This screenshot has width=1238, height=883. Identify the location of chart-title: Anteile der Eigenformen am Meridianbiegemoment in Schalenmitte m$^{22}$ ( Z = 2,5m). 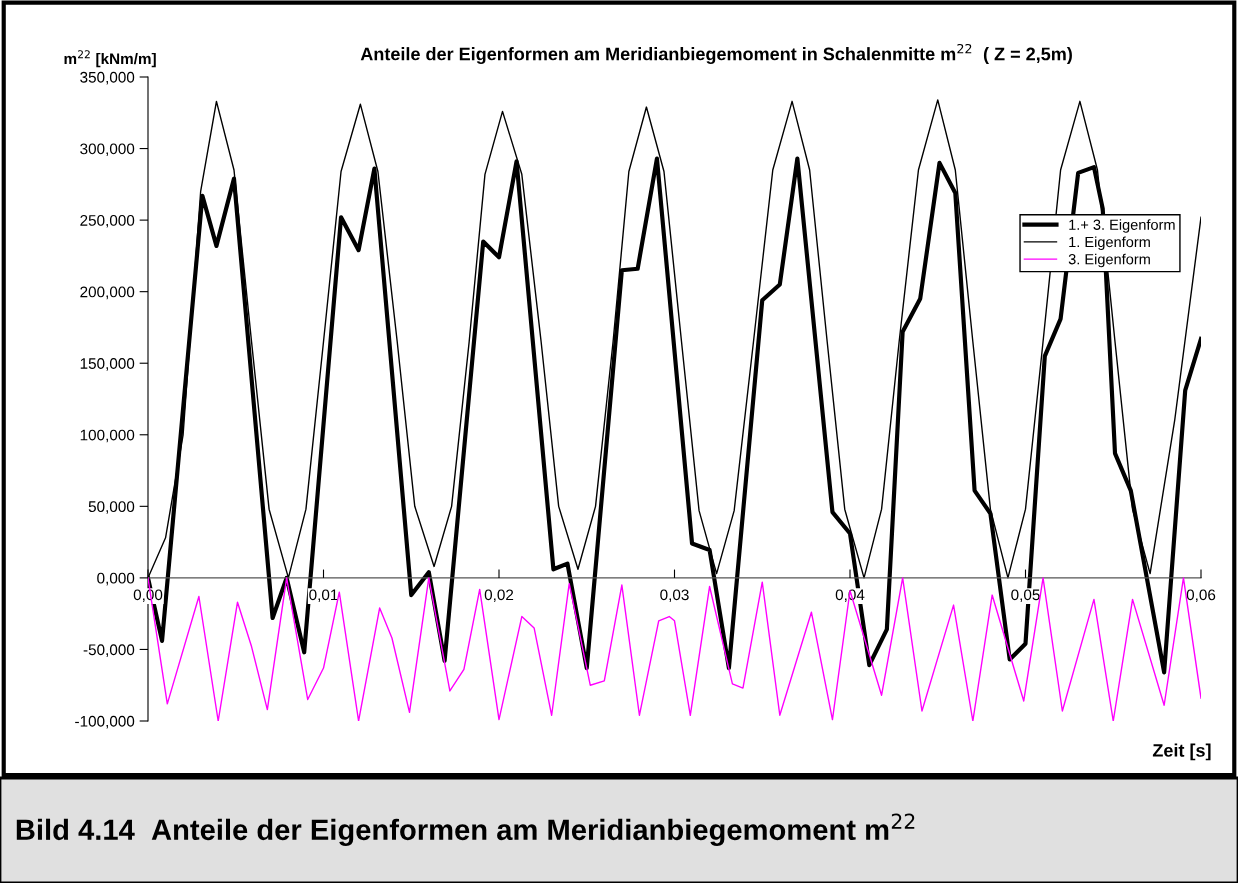
(716, 54).